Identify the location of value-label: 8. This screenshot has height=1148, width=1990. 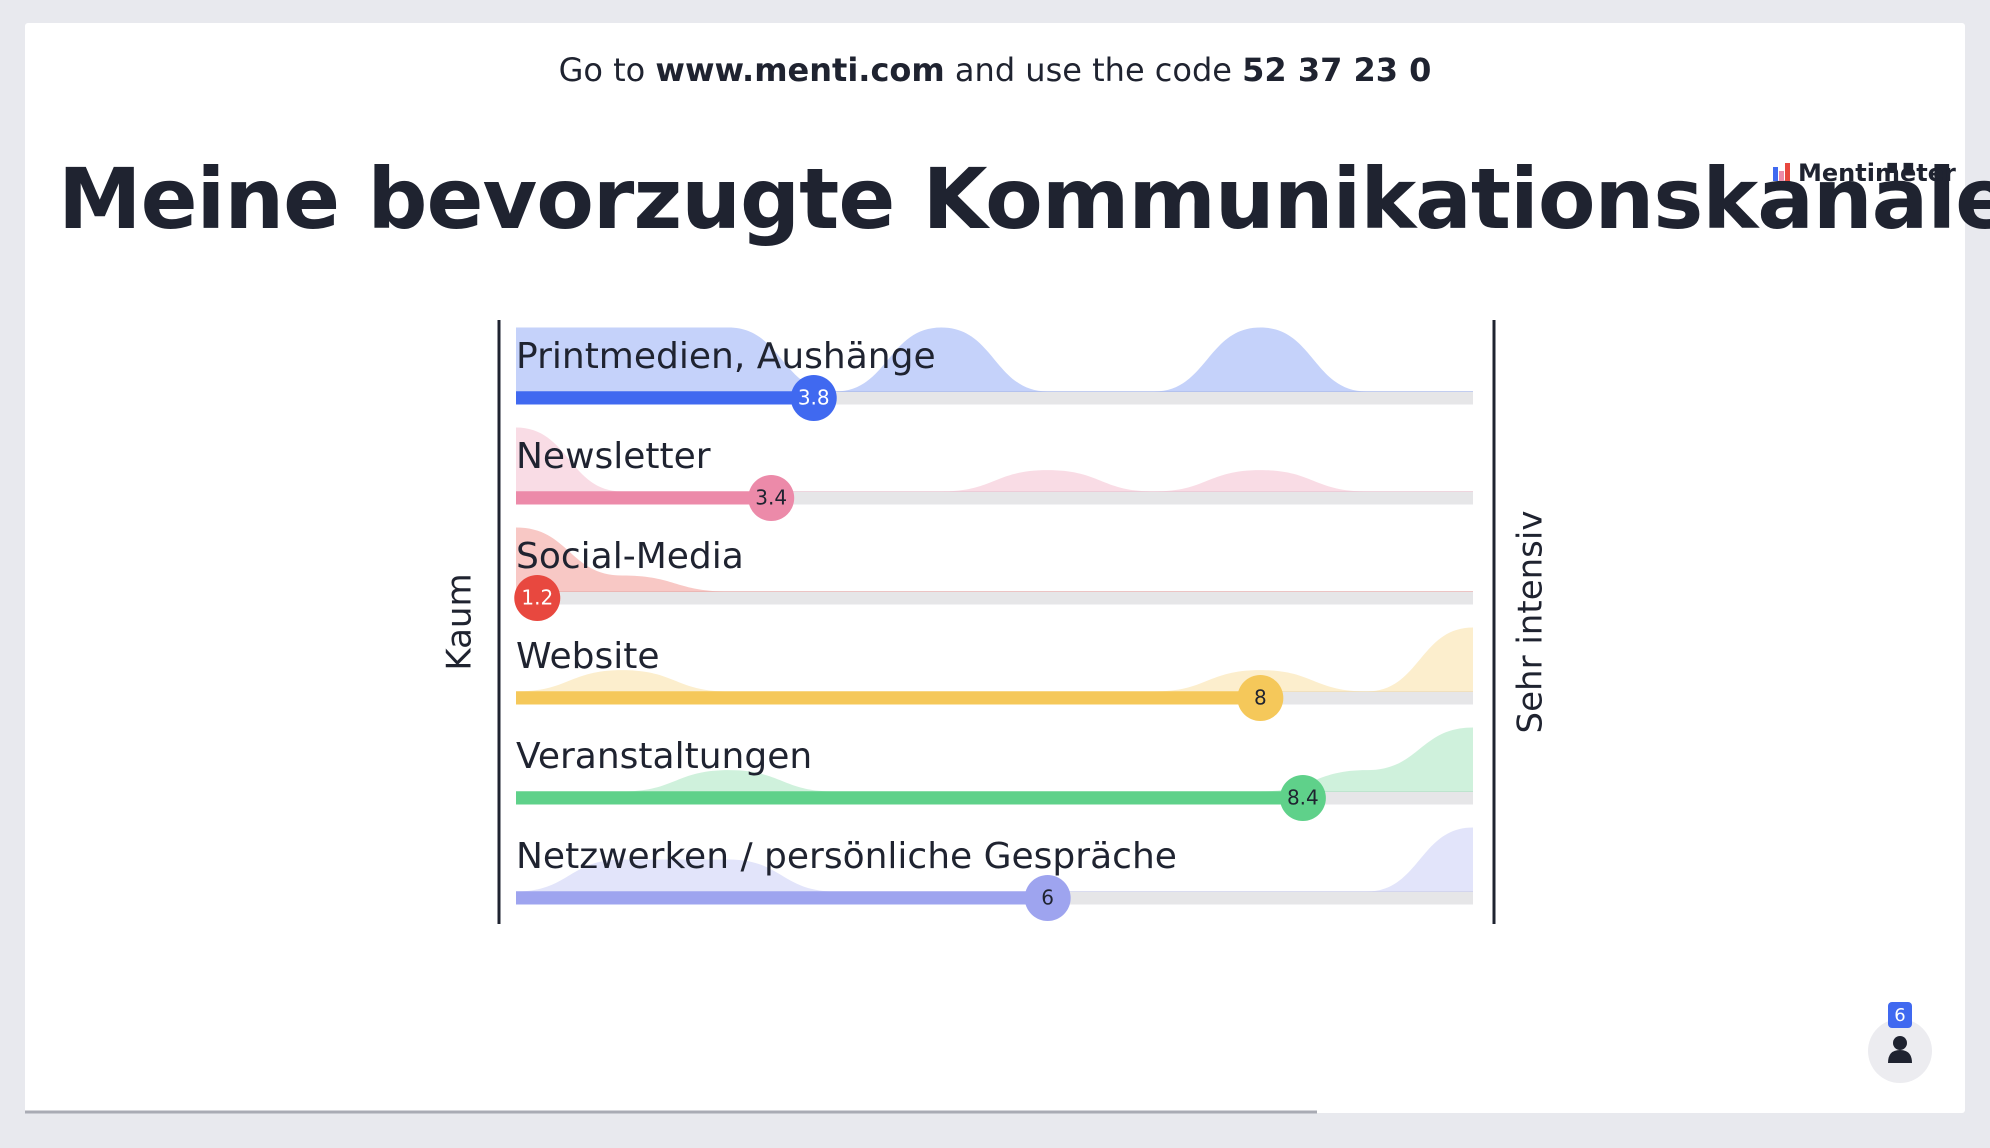
(1260, 698).